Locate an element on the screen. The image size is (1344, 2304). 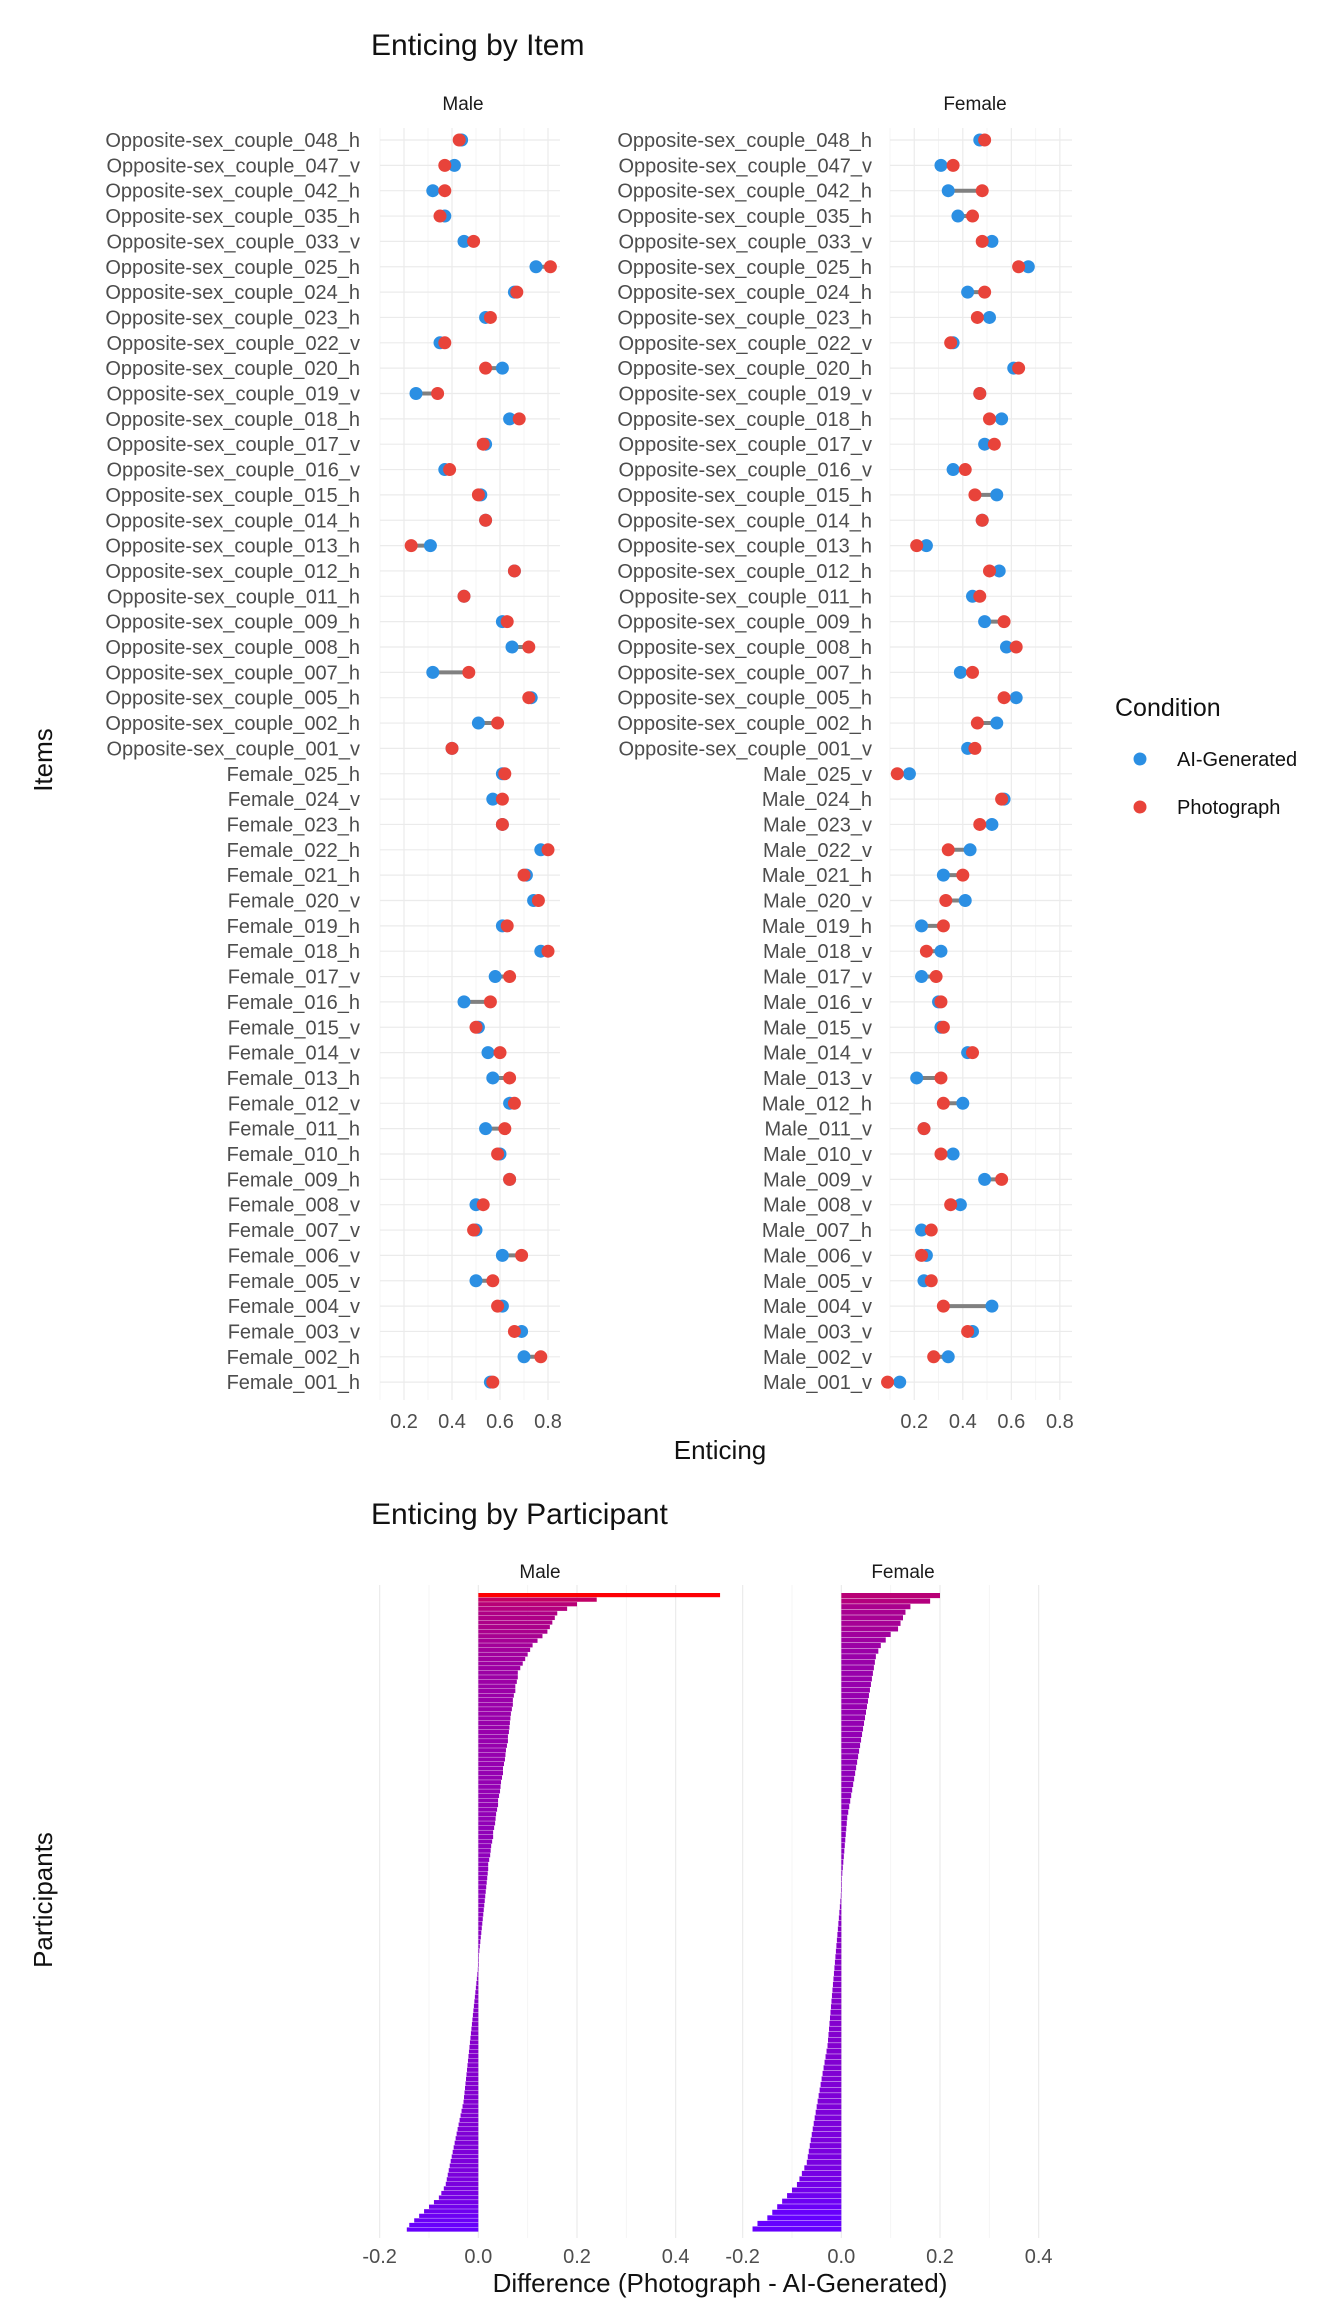
item-label: Opposite-sex_couple_018_h is located at coordinates (232, 420).